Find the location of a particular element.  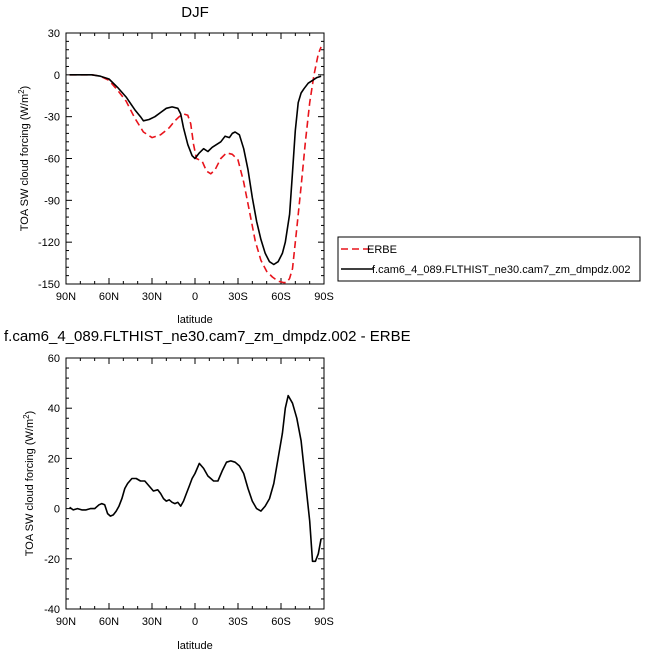

y-tick-label: -20 is located at coordinates (52, 560).